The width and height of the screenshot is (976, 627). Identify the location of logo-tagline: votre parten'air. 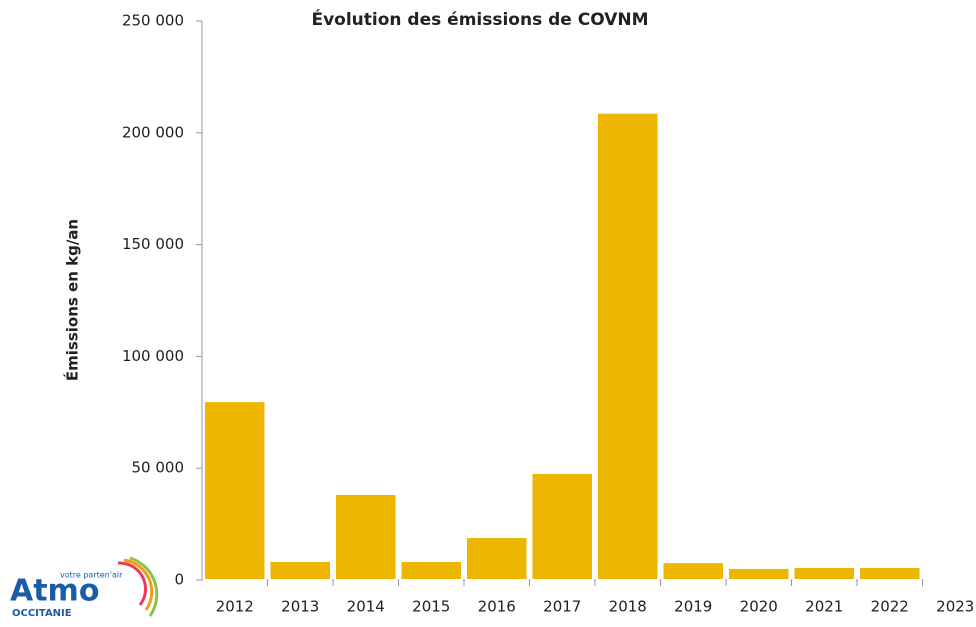
(91, 575).